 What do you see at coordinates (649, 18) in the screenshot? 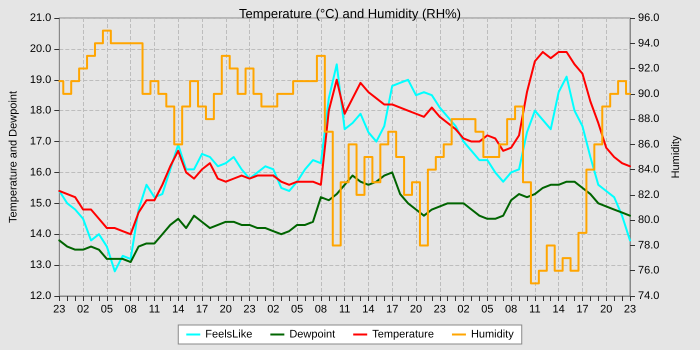
I see `y2-tick-label: 96.0` at bounding box center [649, 18].